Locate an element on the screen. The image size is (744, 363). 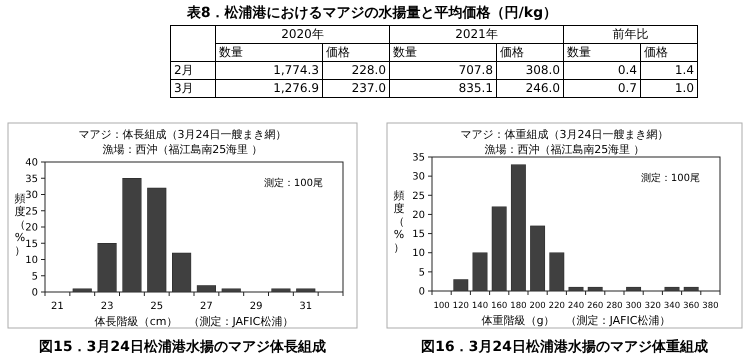
text: 前年比 is located at coordinates (631, 35).